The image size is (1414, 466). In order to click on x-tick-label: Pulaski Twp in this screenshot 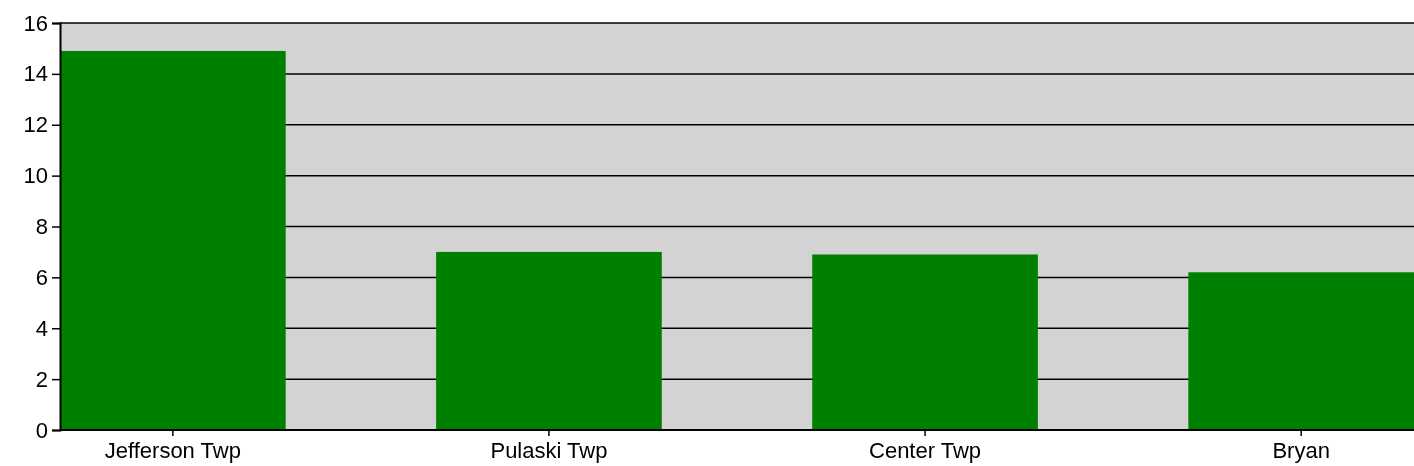, I will do `click(549, 450)`.